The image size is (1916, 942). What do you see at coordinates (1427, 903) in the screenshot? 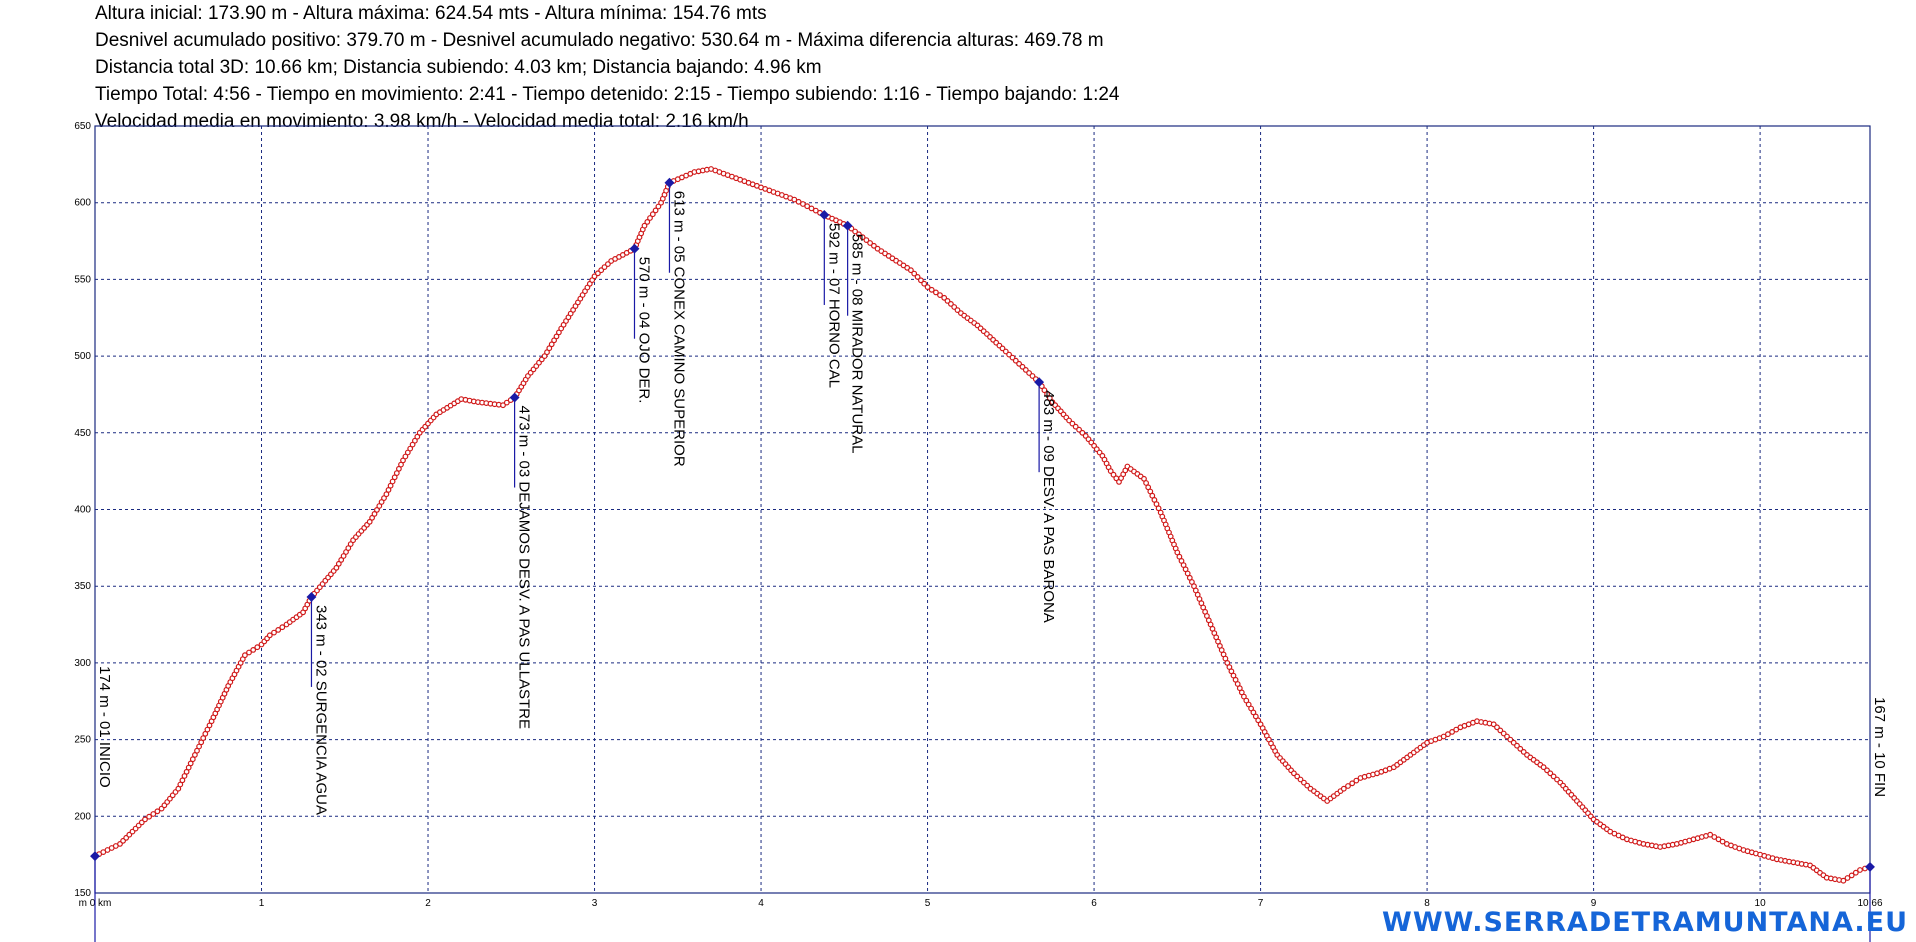
I see `x-tick-label: 8` at bounding box center [1427, 903].